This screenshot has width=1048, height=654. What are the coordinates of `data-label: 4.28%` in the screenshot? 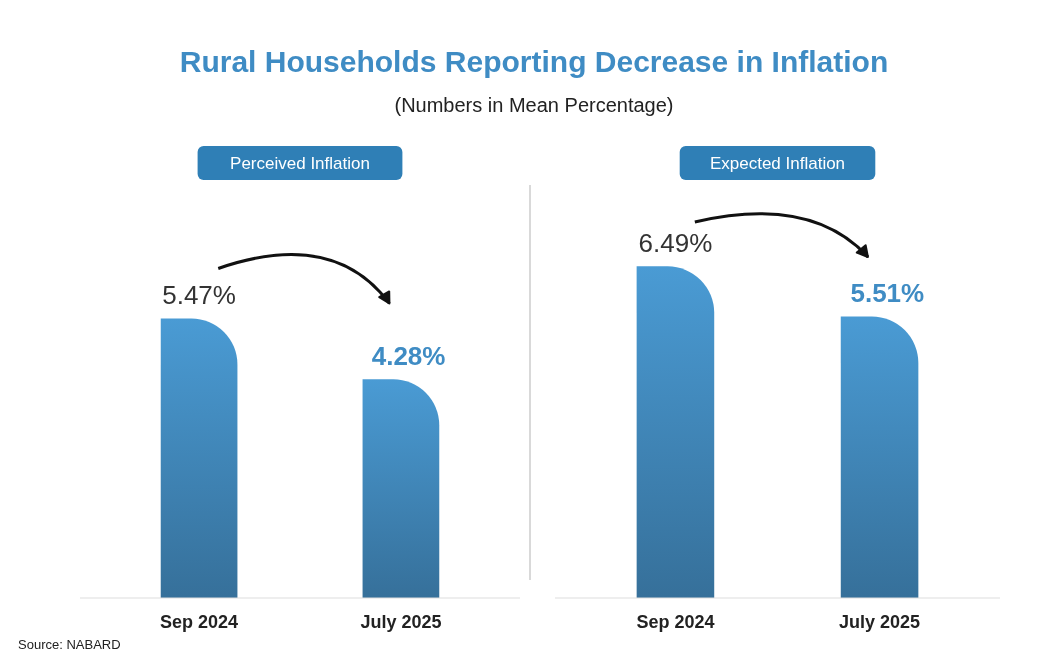 It's located at (408, 356).